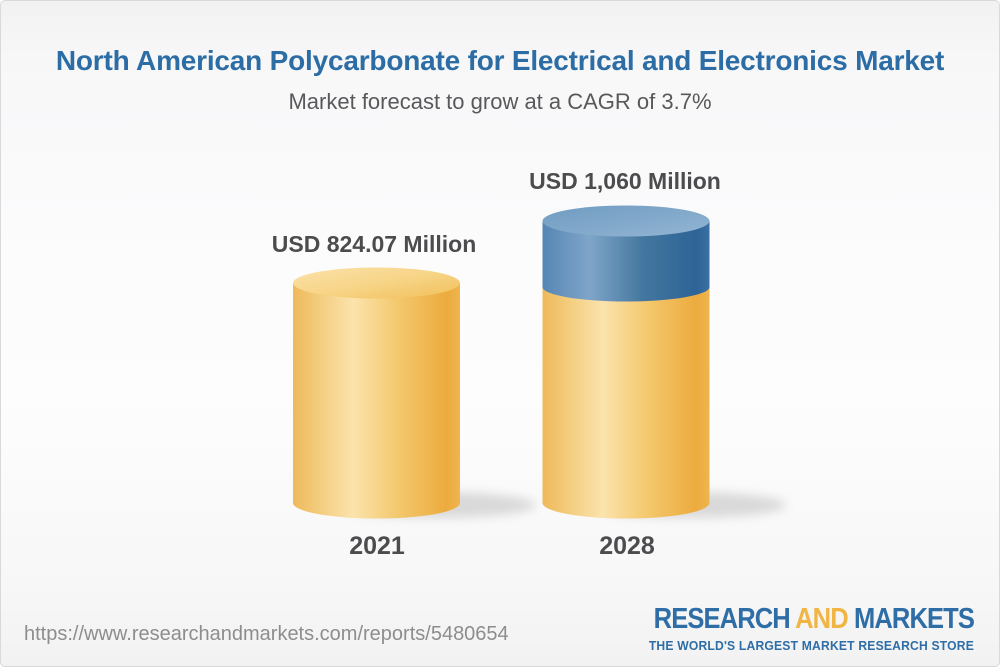 This screenshot has width=1000, height=667. I want to click on cylinder-2021, so click(414, 393).